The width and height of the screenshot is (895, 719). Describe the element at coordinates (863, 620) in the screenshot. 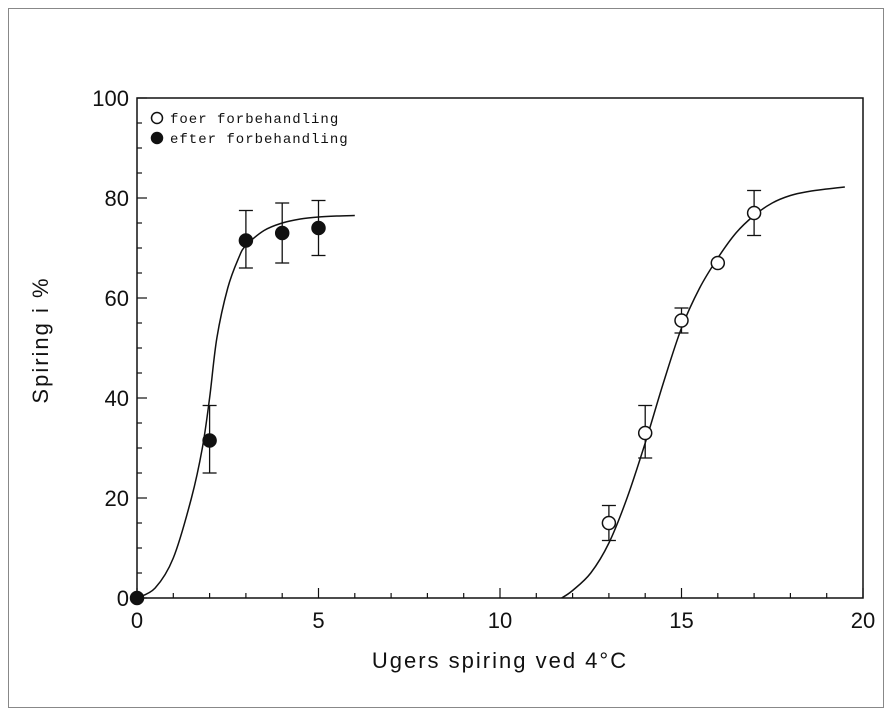

I see `x-tick-label: 20` at that location.